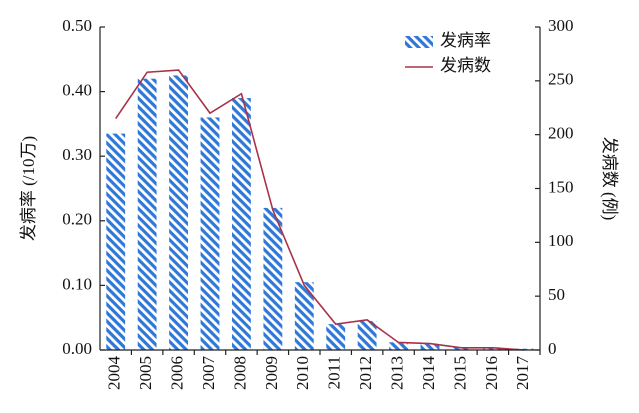 This screenshot has height=413, width=639. What do you see at coordinates (552, 348) in the screenshot?
I see `y2-tick-label: 0` at bounding box center [552, 348].